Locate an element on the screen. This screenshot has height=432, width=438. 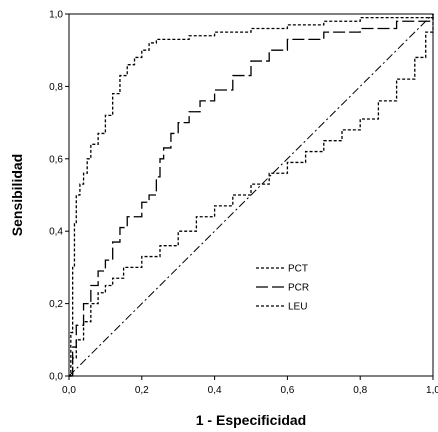
y-axis-title: Sensibilidad is located at coordinates (17, 195).